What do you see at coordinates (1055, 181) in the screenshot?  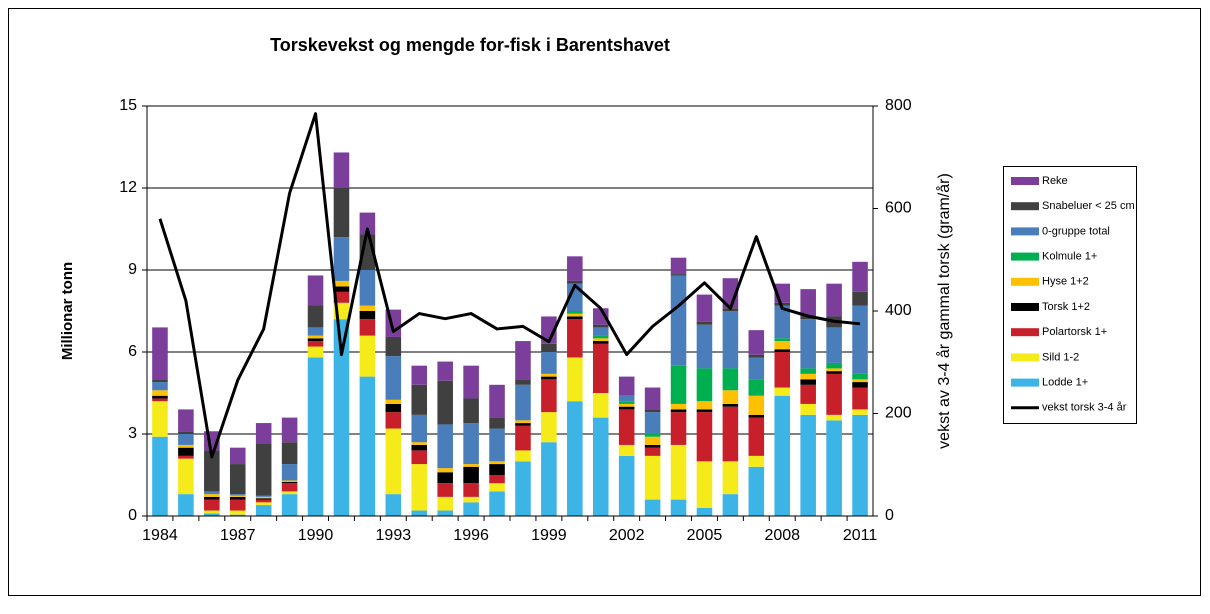 I see `legend-label: Reke` at bounding box center [1055, 181].